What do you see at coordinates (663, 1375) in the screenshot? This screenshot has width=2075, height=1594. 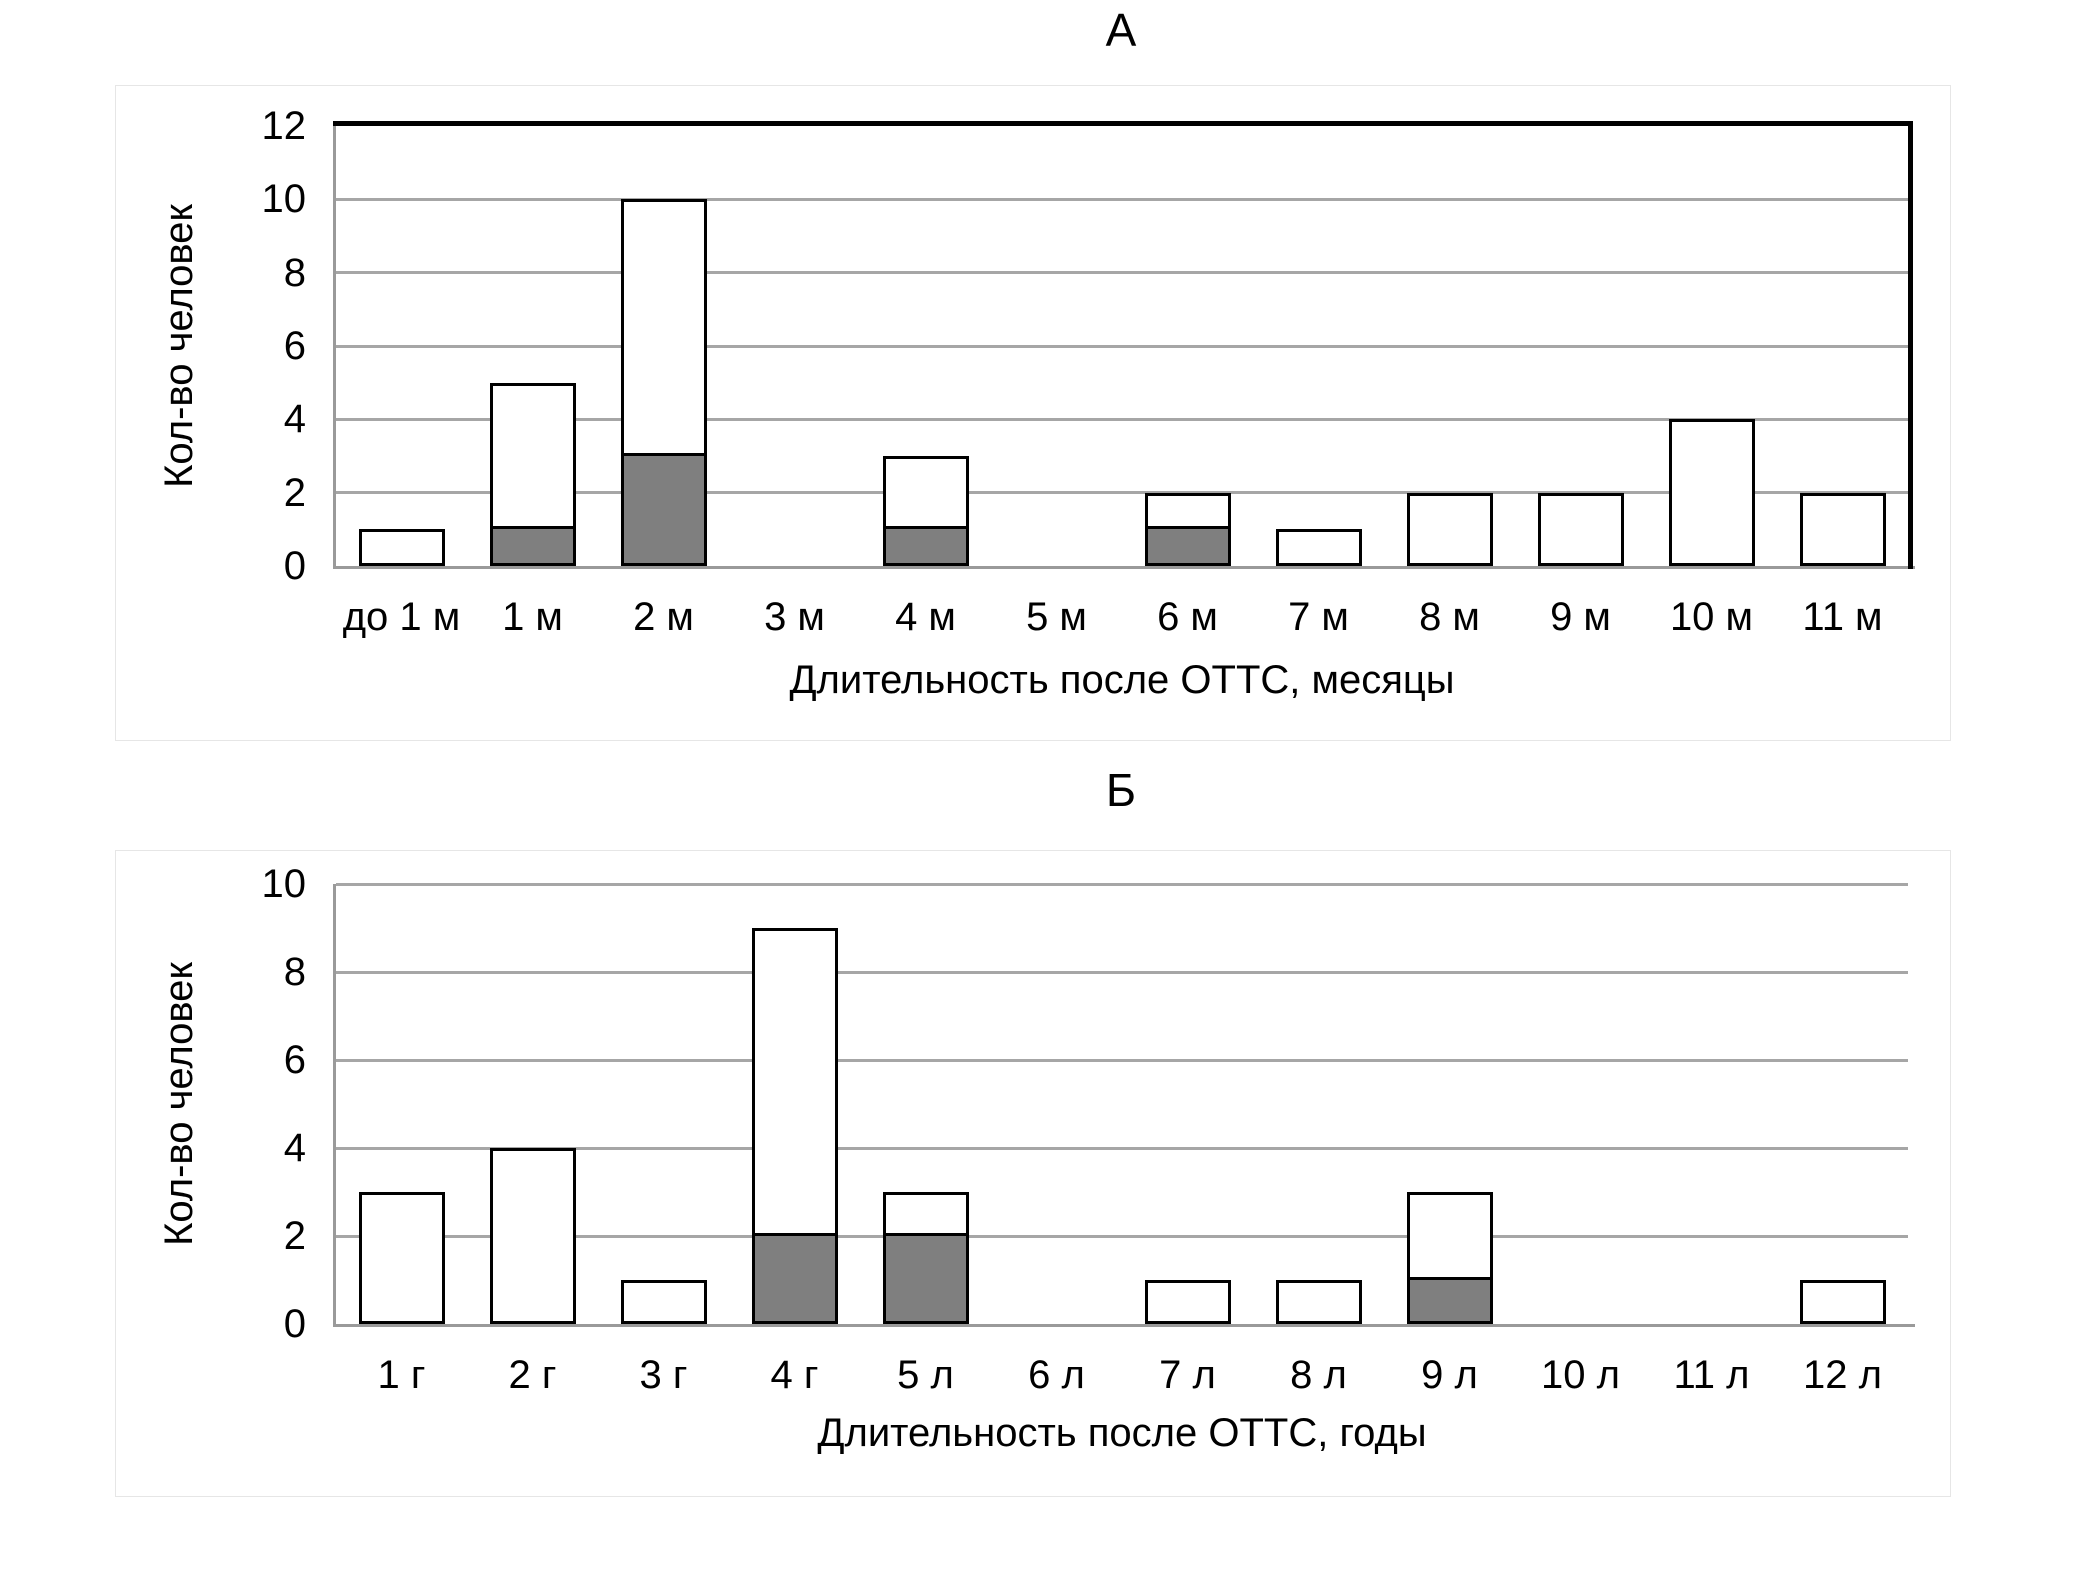 I see `x-tick-label: 3 г` at bounding box center [663, 1375].